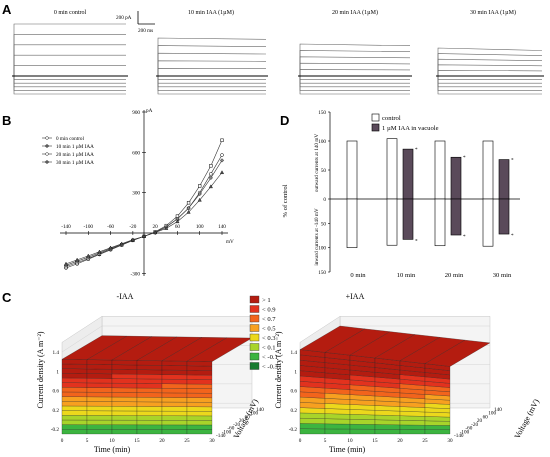 The image size is (550, 457). Describe the element at coordinates (358, 275) in the screenshot. I see `bar-category-label: 0 min` at that location.